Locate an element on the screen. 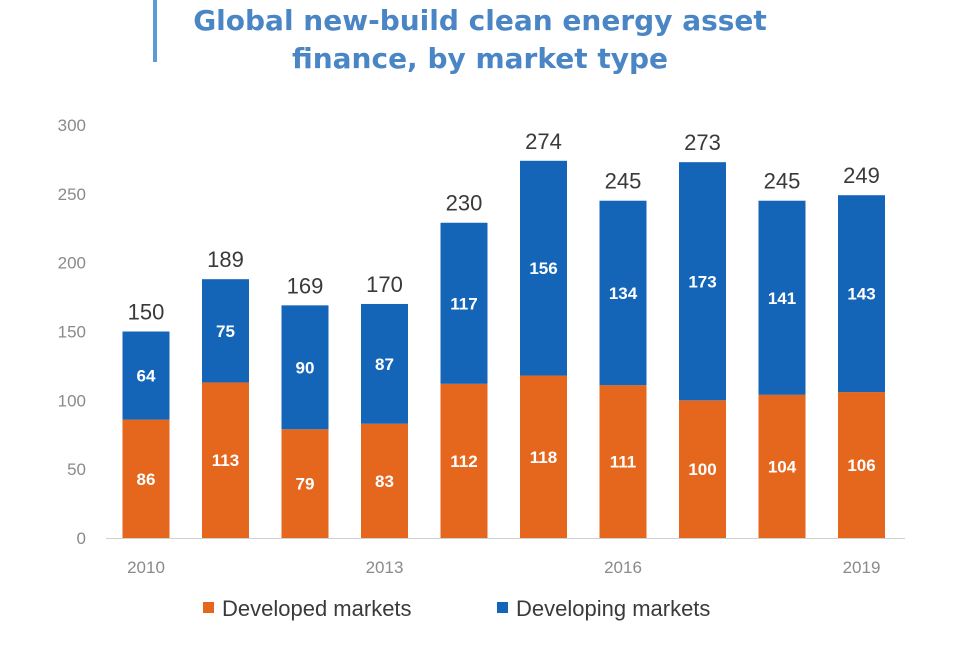  data-label-developing: 143 is located at coordinates (861, 294).